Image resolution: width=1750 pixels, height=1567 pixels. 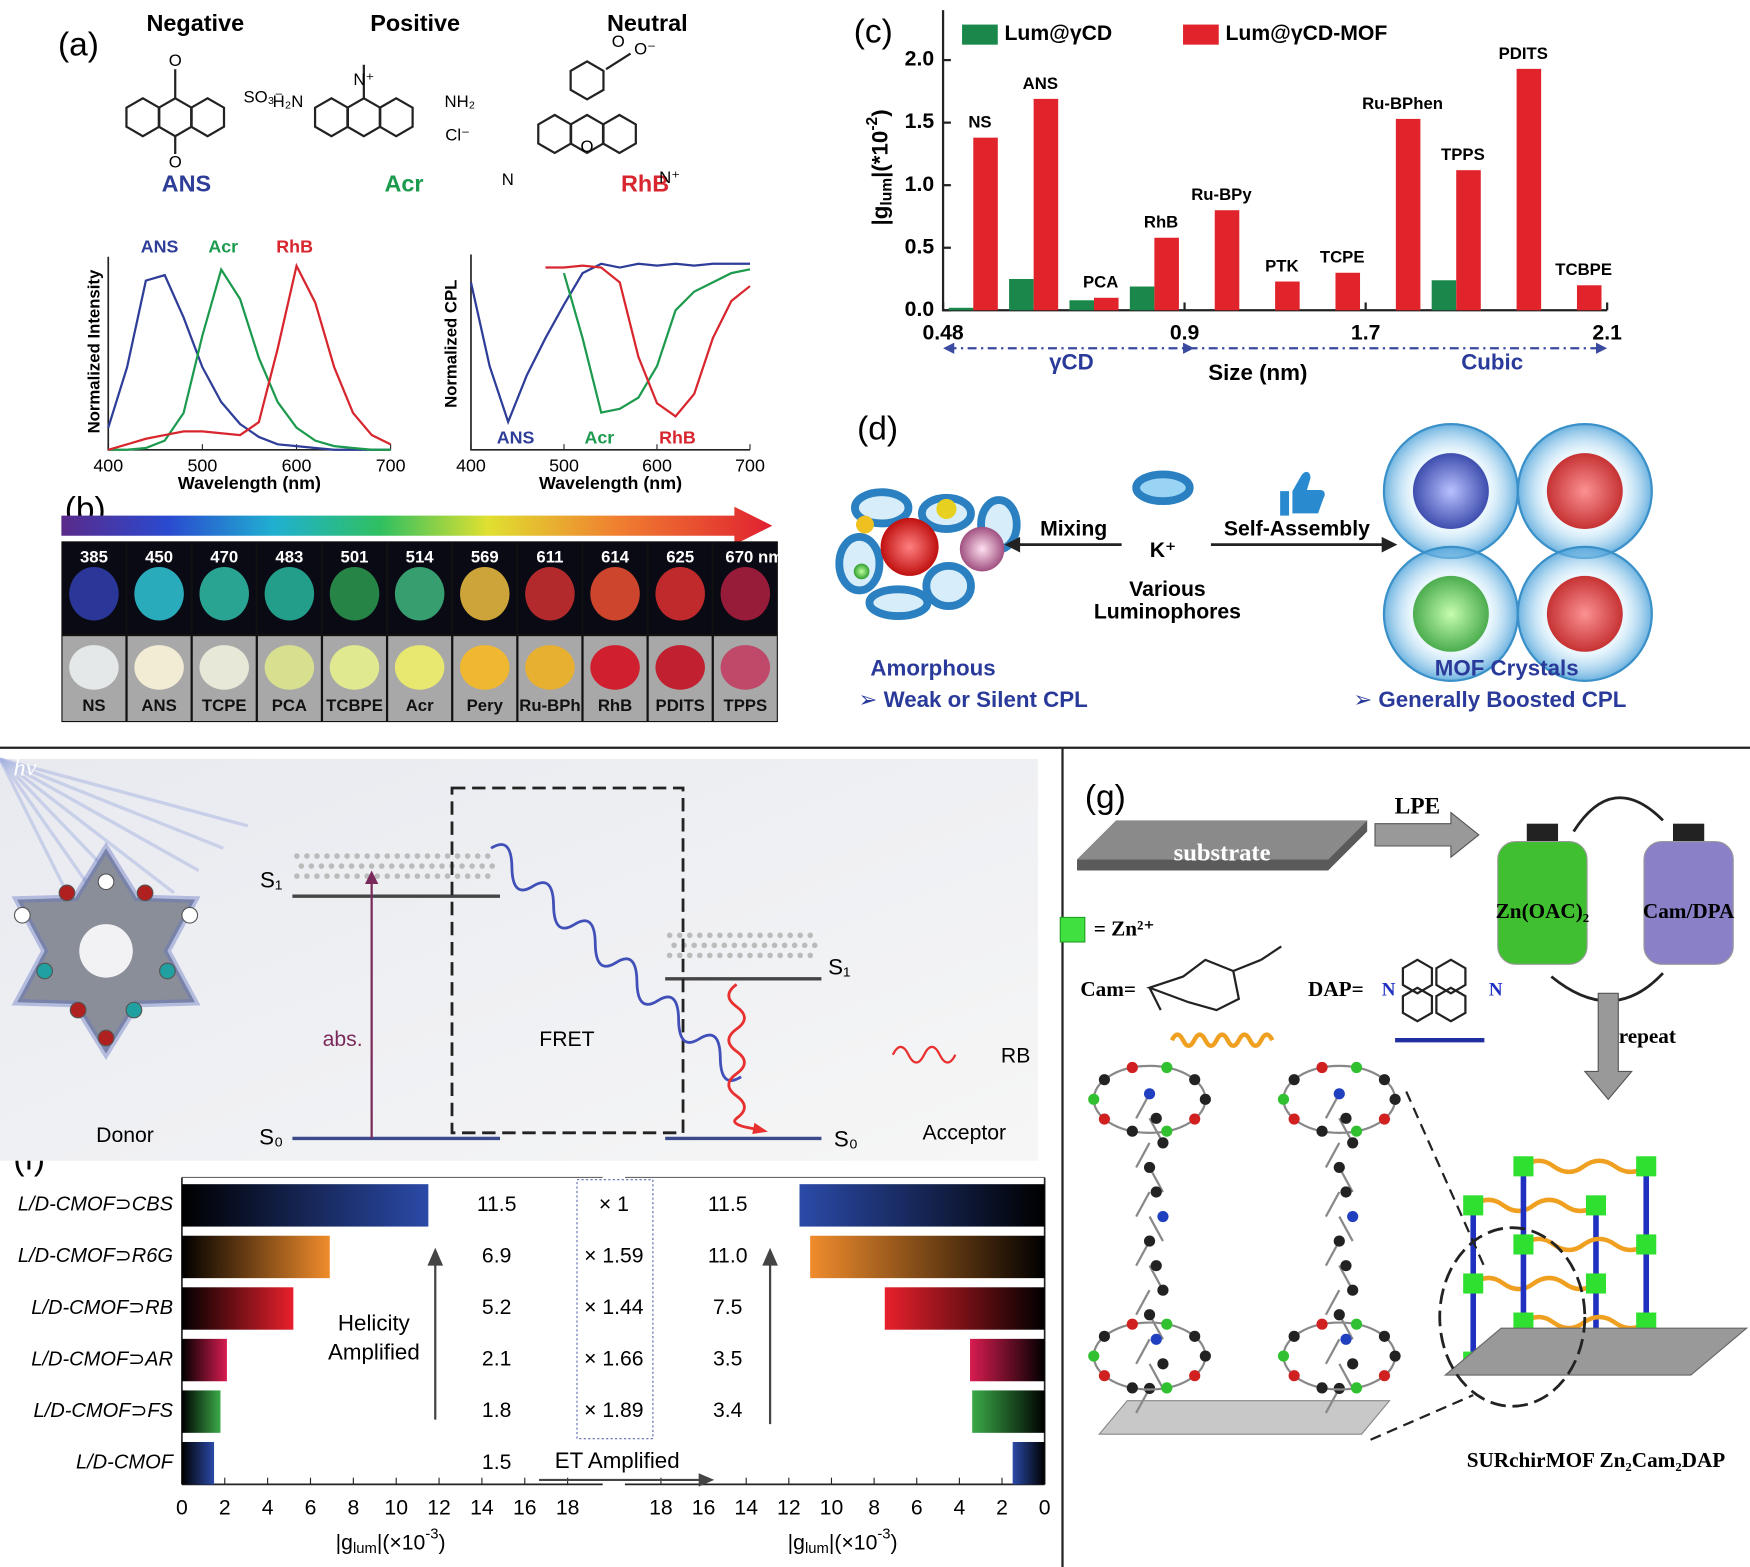 What do you see at coordinates (125, 1135) in the screenshot?
I see `donor-label: Donor` at bounding box center [125, 1135].